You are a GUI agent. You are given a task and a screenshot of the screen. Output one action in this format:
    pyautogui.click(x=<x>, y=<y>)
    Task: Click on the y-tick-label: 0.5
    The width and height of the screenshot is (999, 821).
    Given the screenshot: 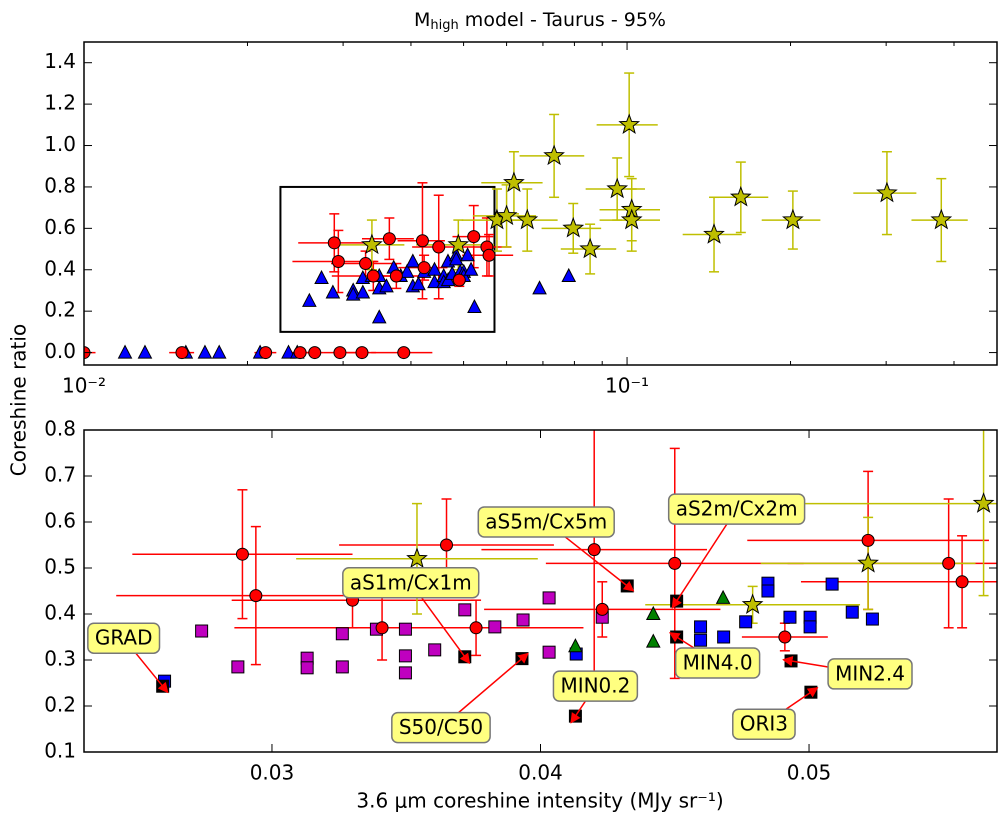 What is the action you would take?
    pyautogui.click(x=60, y=567)
    